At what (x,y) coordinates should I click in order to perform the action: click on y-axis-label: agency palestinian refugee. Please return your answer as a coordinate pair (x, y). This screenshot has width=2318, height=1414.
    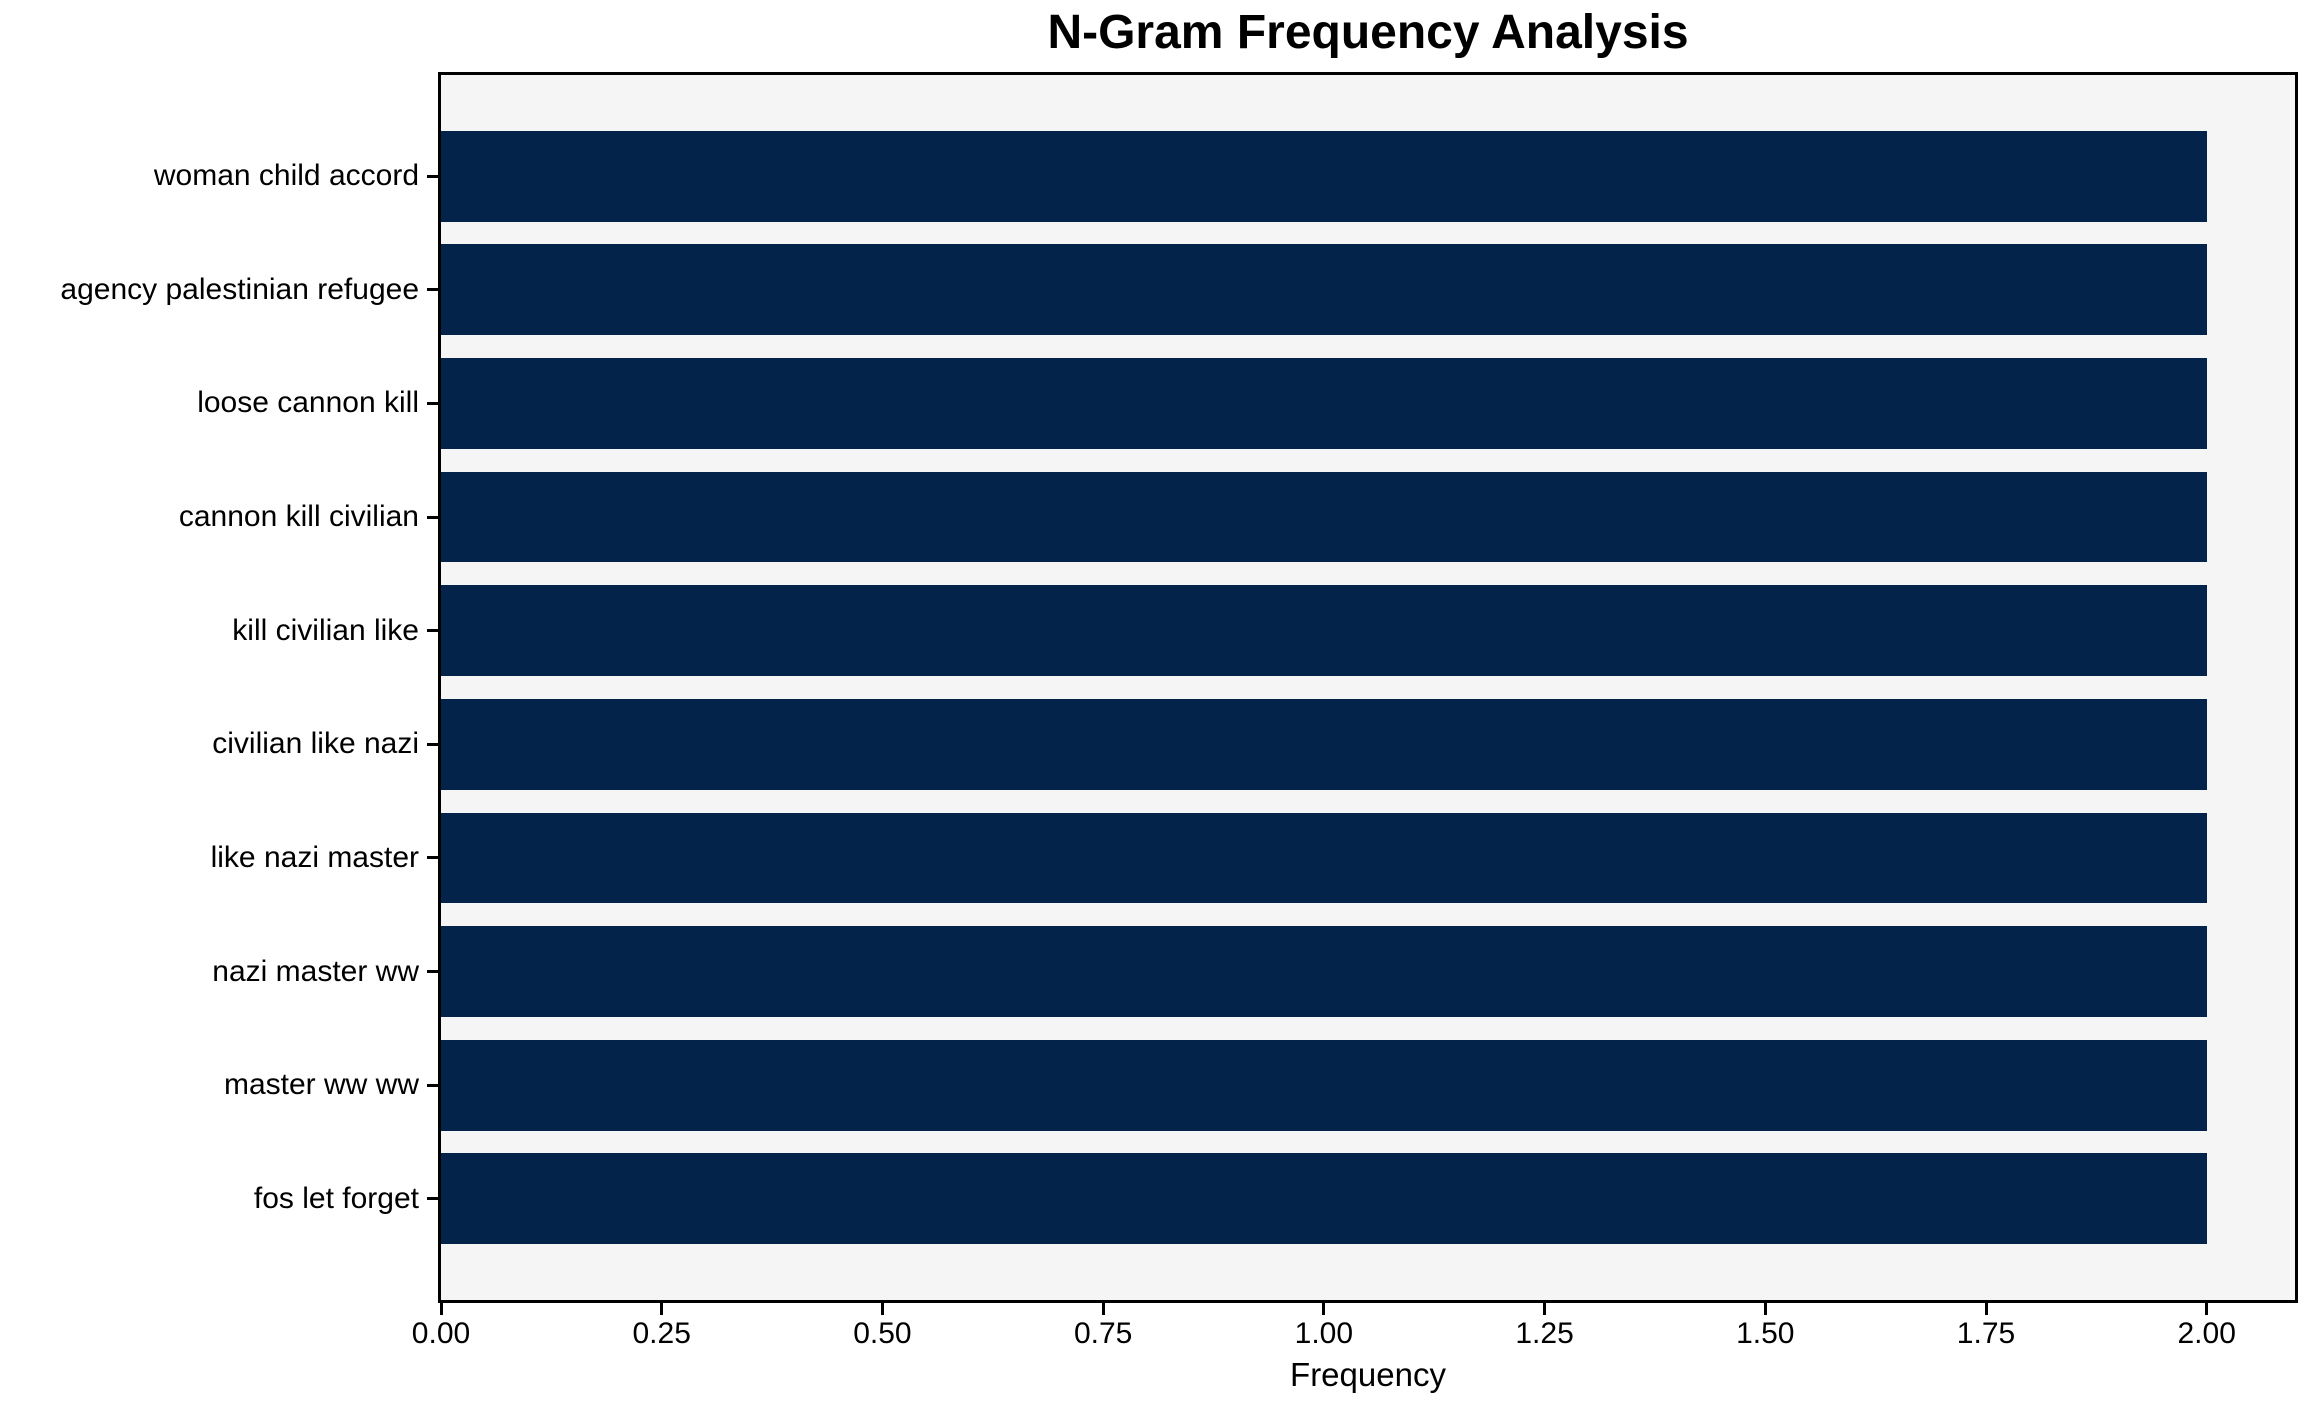
    Looking at the image, I should click on (239, 289).